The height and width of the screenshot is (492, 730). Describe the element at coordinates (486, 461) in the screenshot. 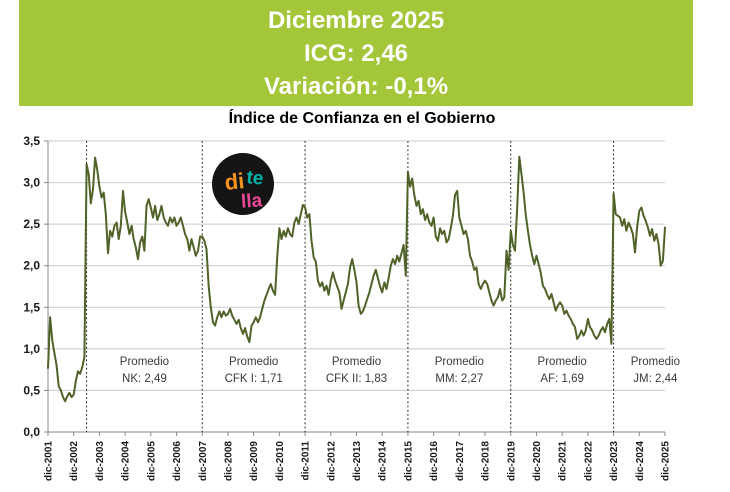

I see `x-tick-label: dic-2018` at that location.